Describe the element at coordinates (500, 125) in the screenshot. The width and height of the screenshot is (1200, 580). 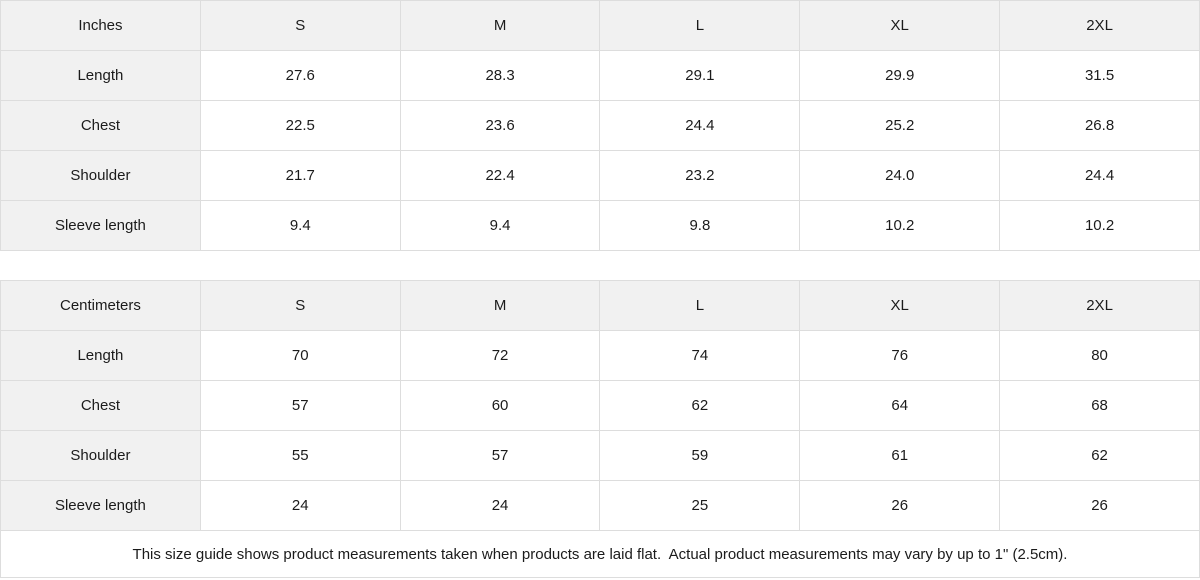
I see `cell-value: 23.6` at that location.